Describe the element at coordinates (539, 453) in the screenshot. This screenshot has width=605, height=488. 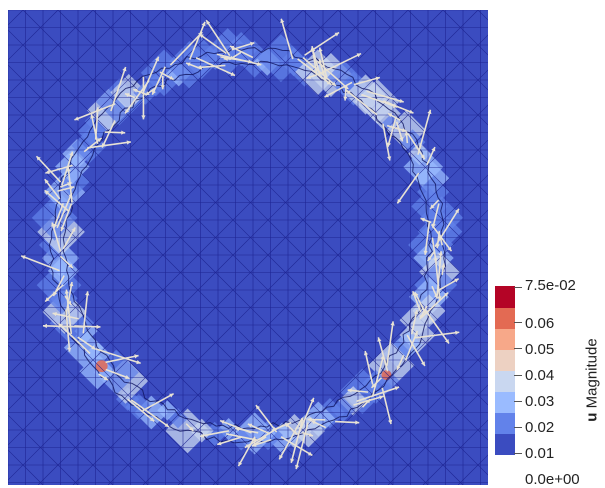
I see `colorbar-label: 0.01` at that location.